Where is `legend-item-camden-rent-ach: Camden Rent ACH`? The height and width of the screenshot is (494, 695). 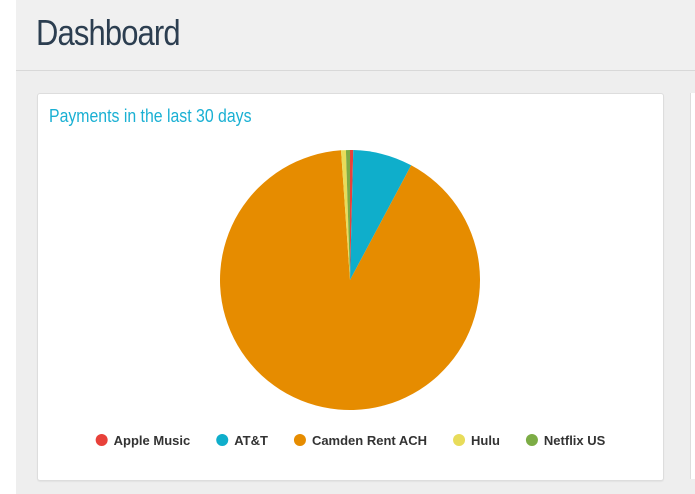 legend-item-camden-rent-ach: Camden Rent ACH is located at coordinates (360, 440).